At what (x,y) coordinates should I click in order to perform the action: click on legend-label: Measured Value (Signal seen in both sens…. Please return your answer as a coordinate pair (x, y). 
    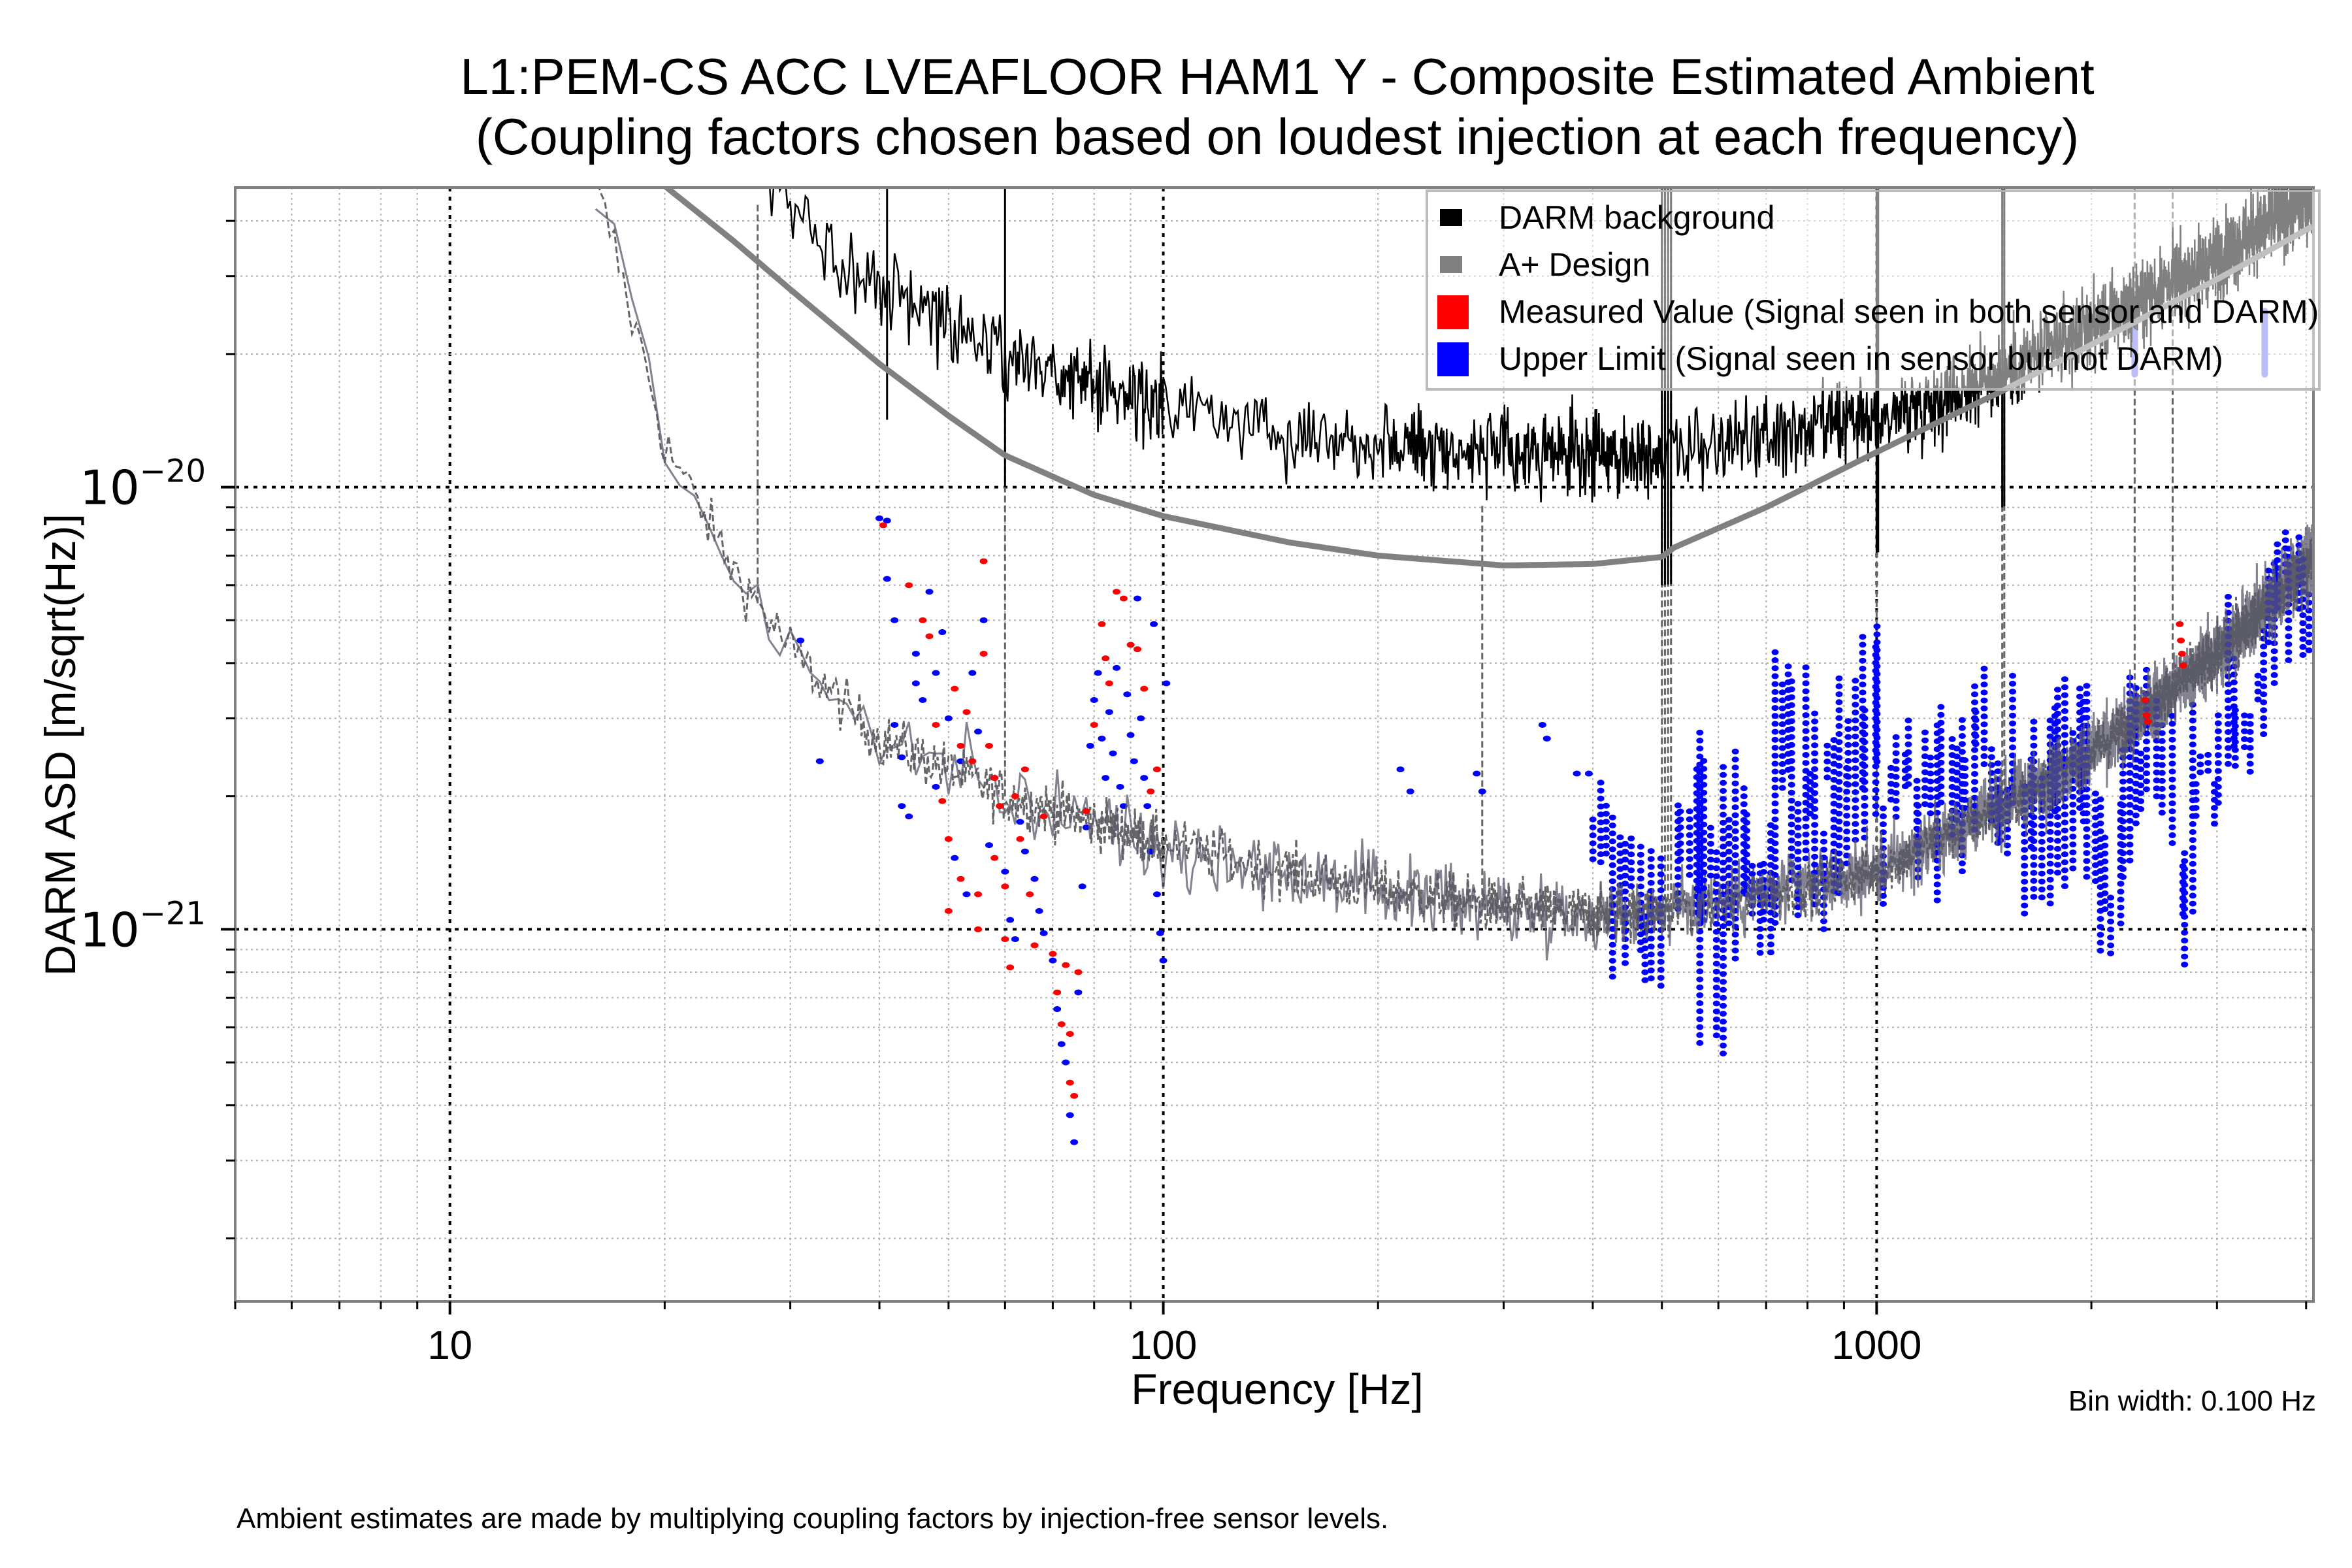
    Looking at the image, I should click on (1909, 311).